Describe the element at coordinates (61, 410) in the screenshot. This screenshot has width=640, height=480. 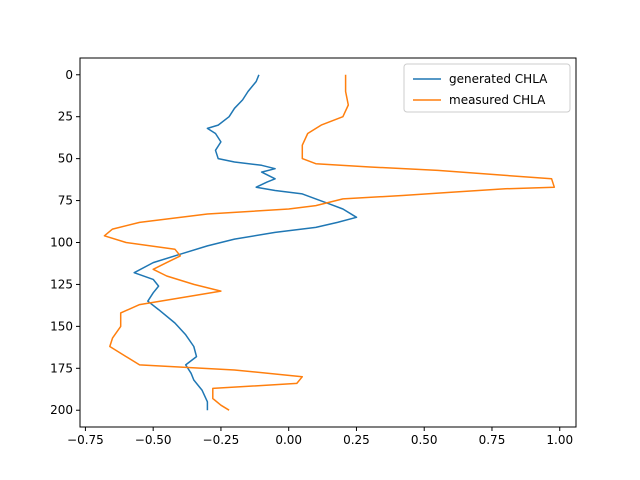
I see `y-tick-label: 200` at that location.